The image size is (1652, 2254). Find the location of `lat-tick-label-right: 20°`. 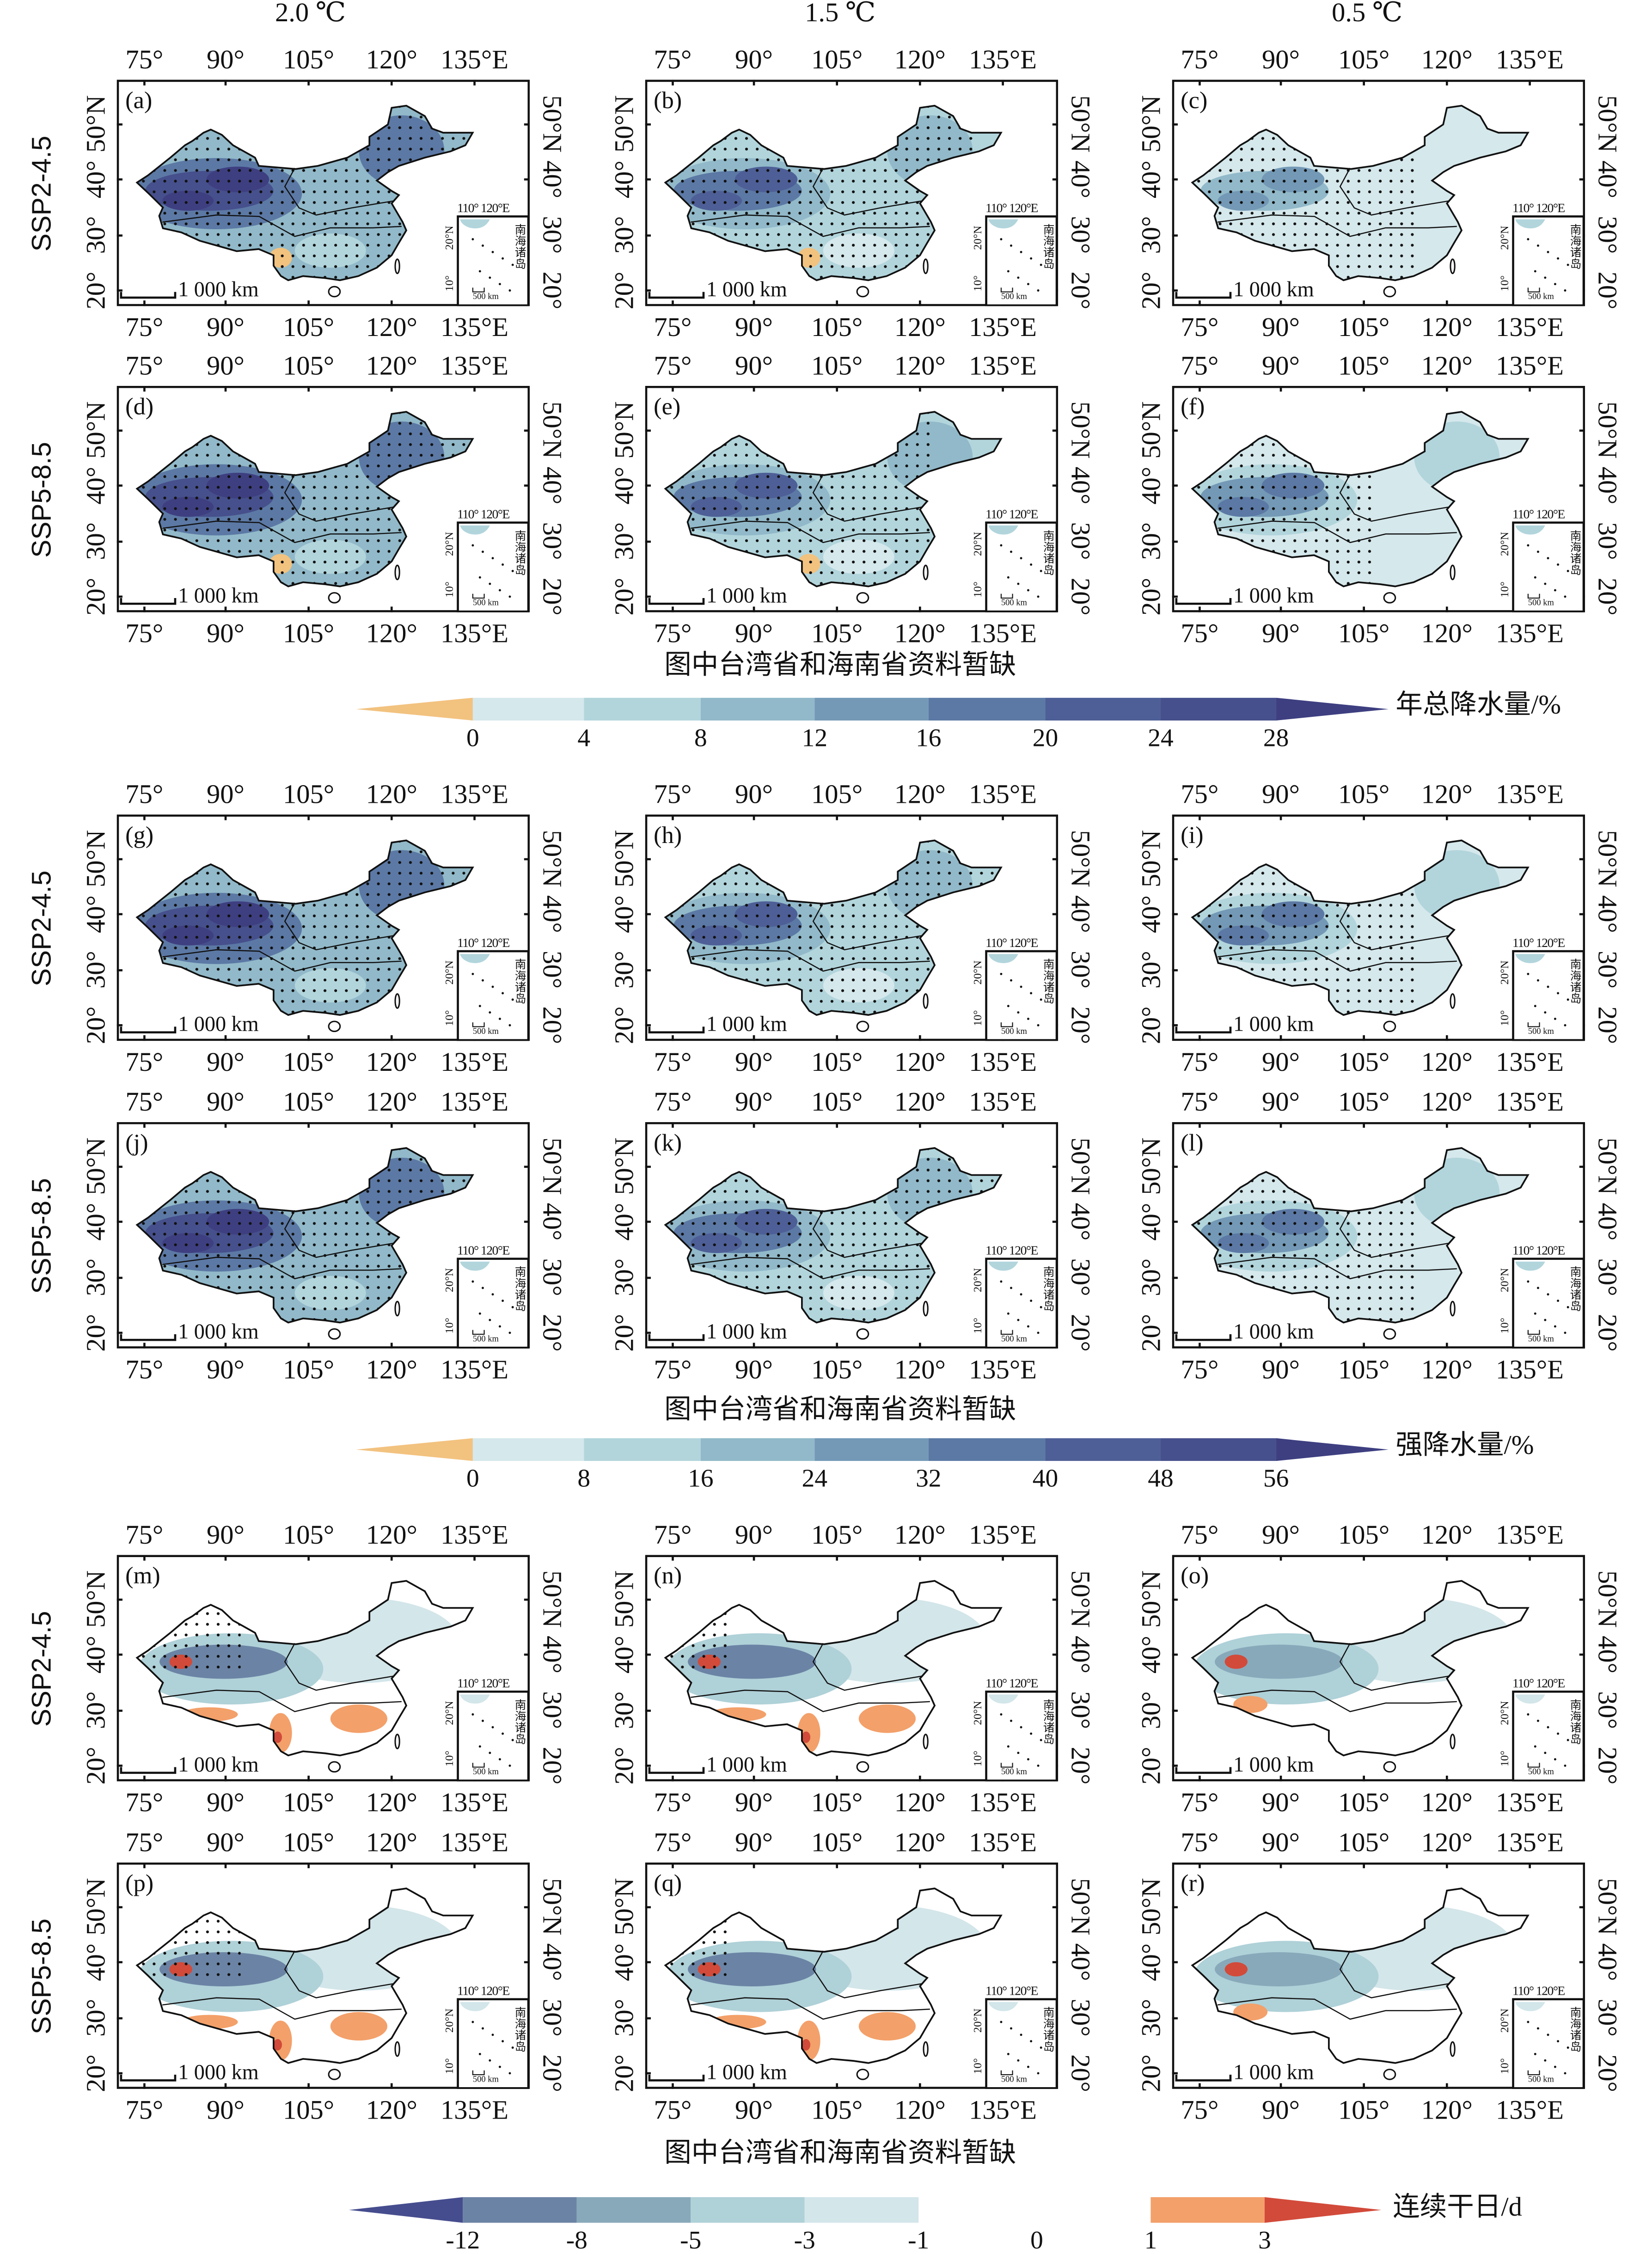

lat-tick-label-right: 20° is located at coordinates (1080, 2073).